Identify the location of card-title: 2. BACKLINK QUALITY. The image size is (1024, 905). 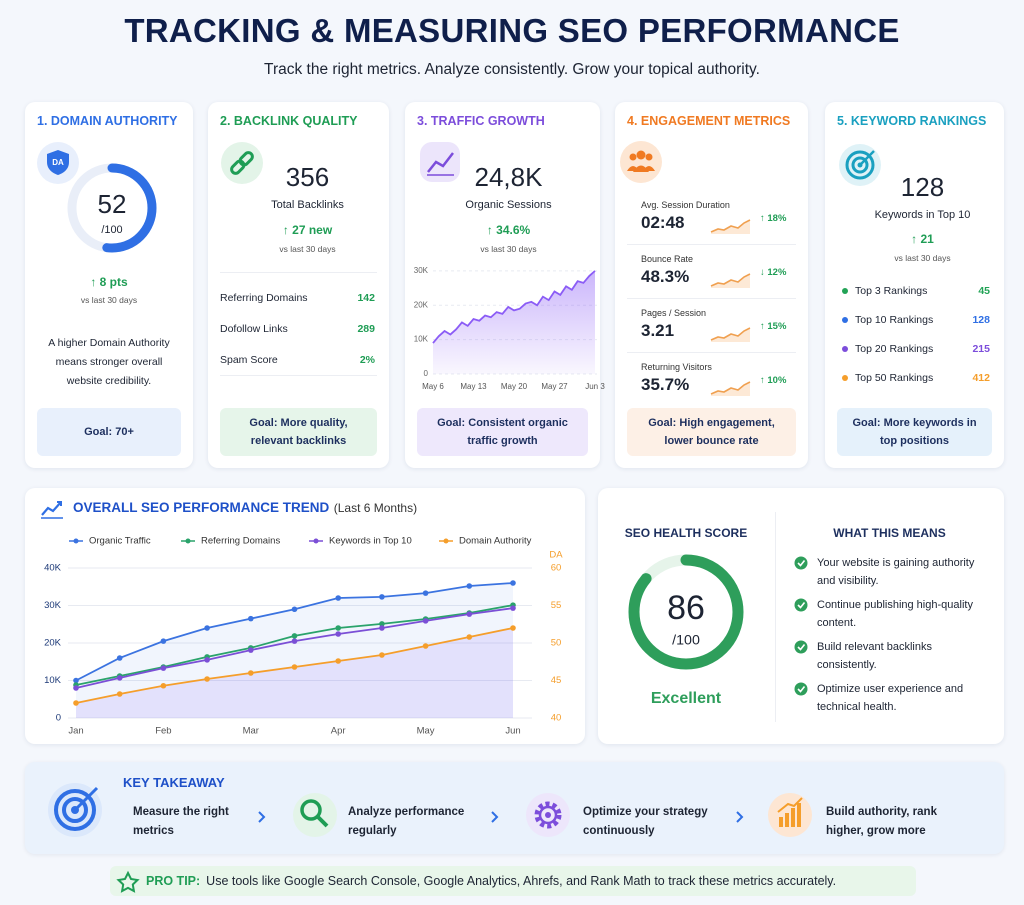
(289, 121).